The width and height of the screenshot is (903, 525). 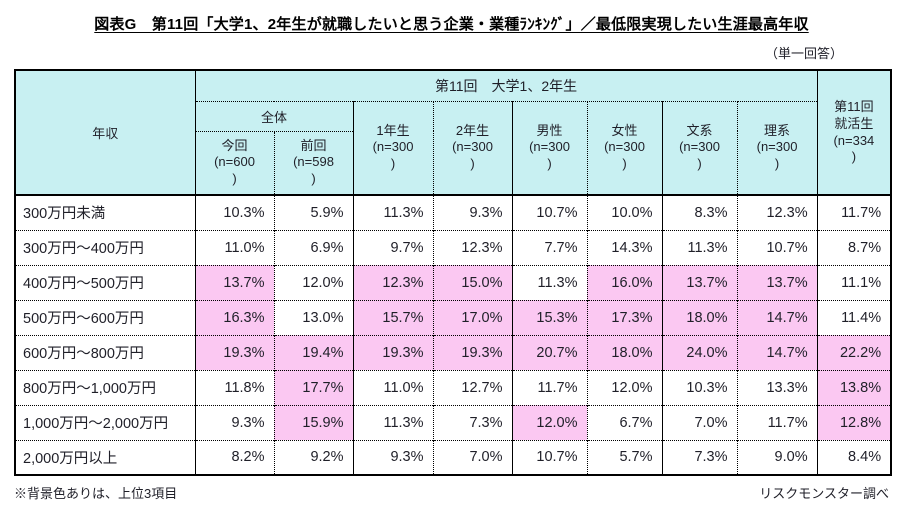 I want to click on source-credit: リスクモンスター調べ, so click(x=824, y=493).